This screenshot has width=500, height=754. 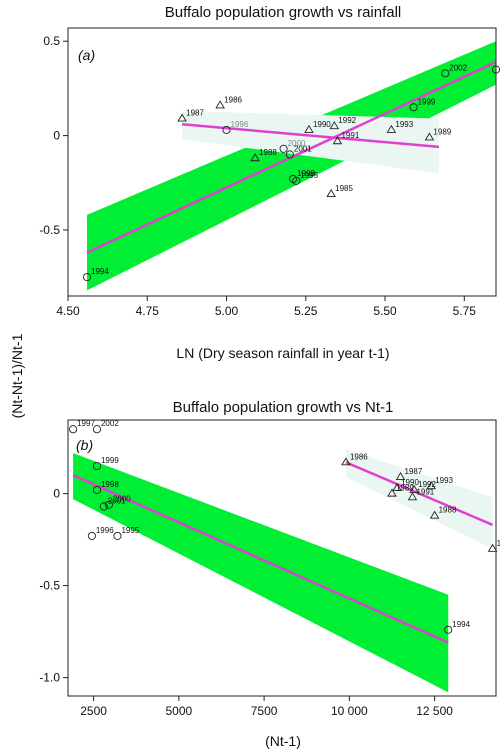 I want to click on panel-b-title: Buffalo population growth vs Nt-1, so click(x=283, y=407).